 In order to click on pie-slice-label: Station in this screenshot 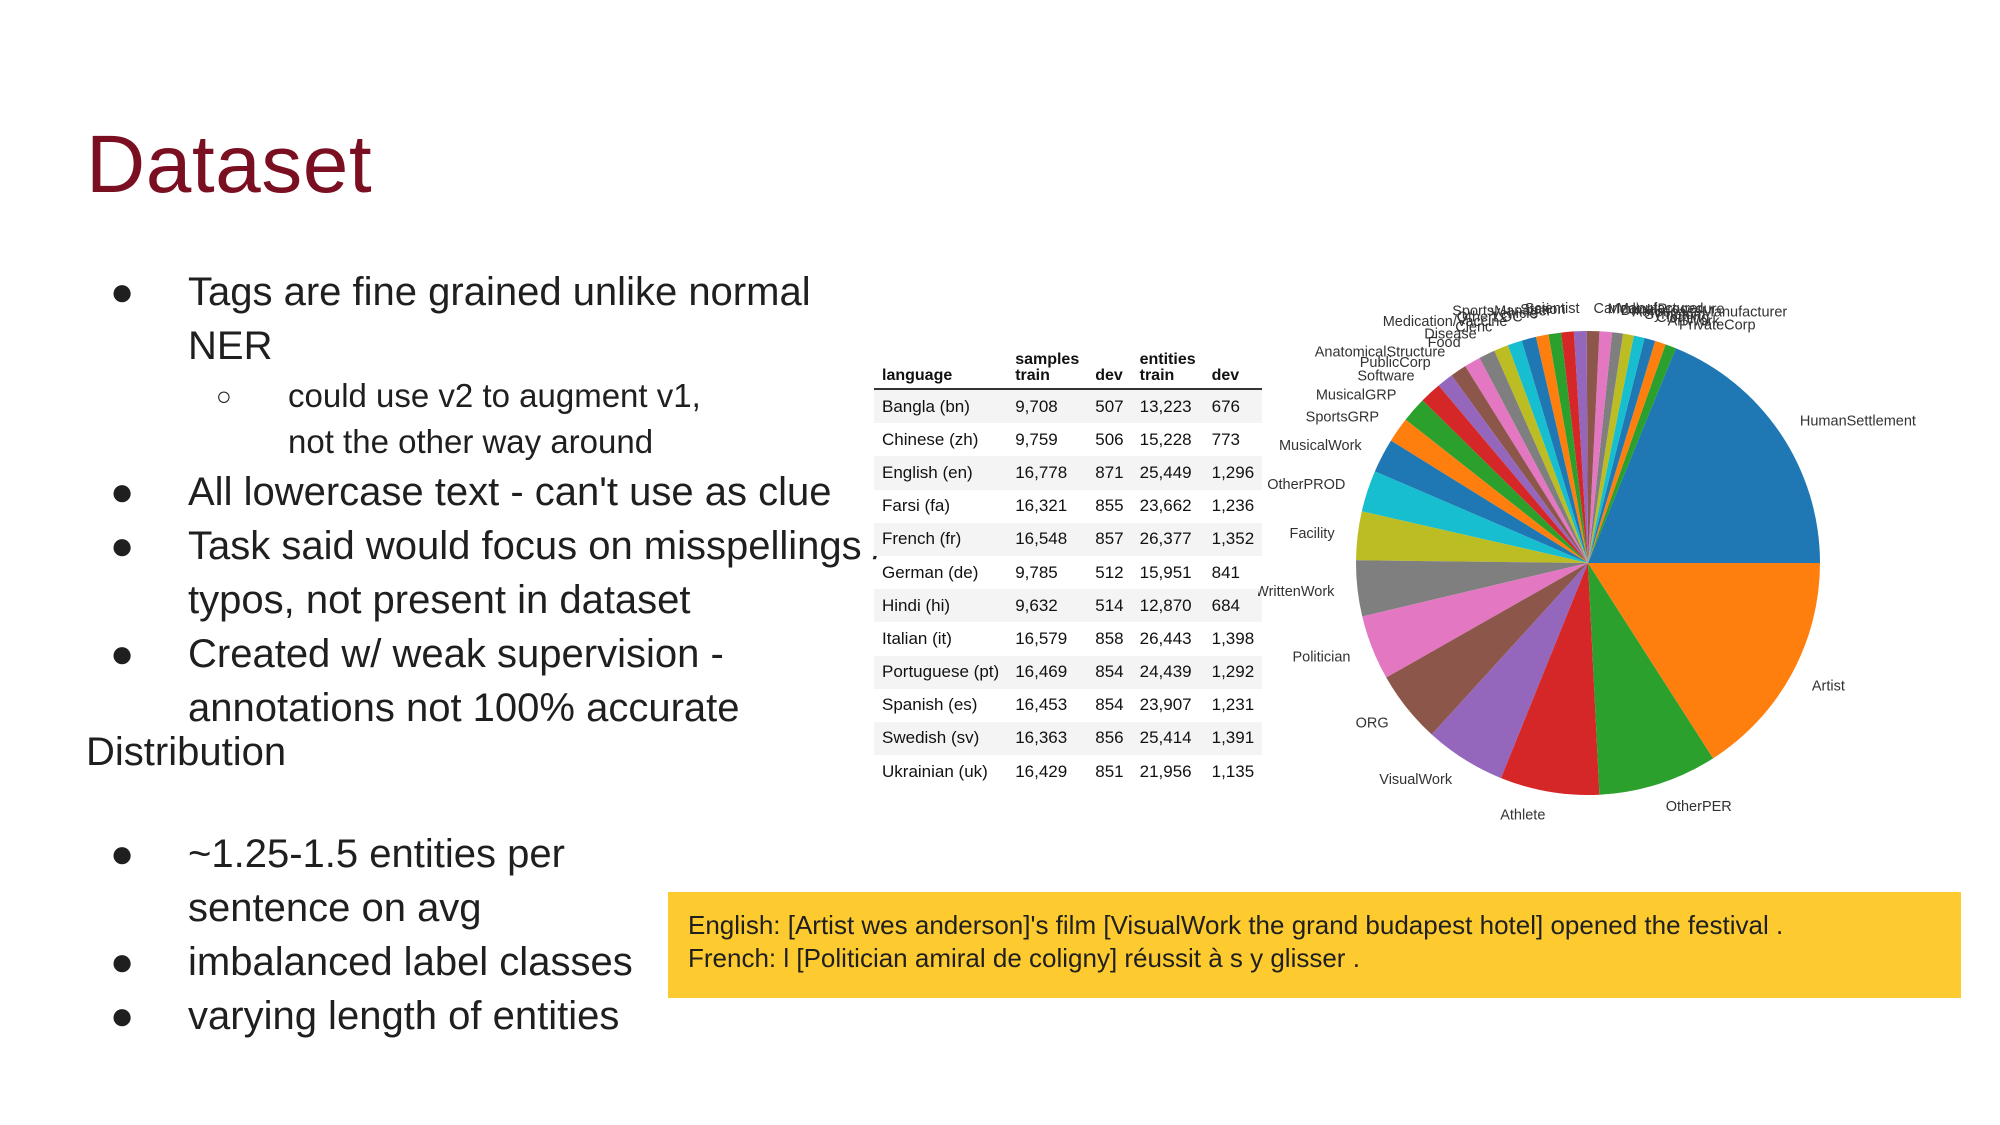, I will do `click(1542, 310)`.